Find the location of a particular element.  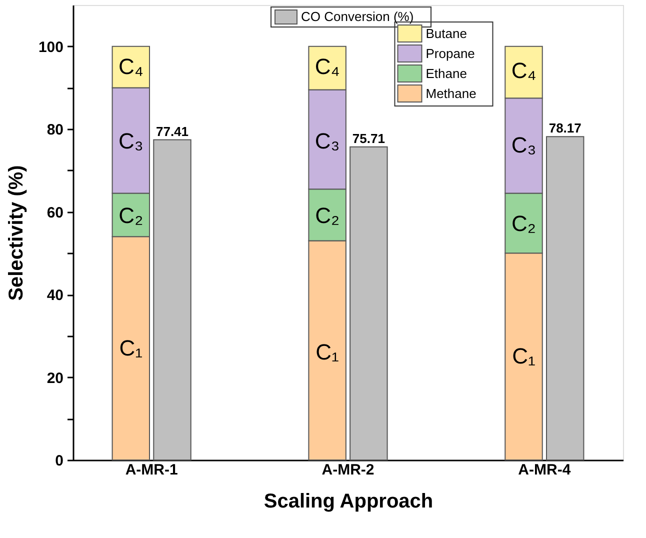

y-tick-label: 100 is located at coordinates (51, 47).